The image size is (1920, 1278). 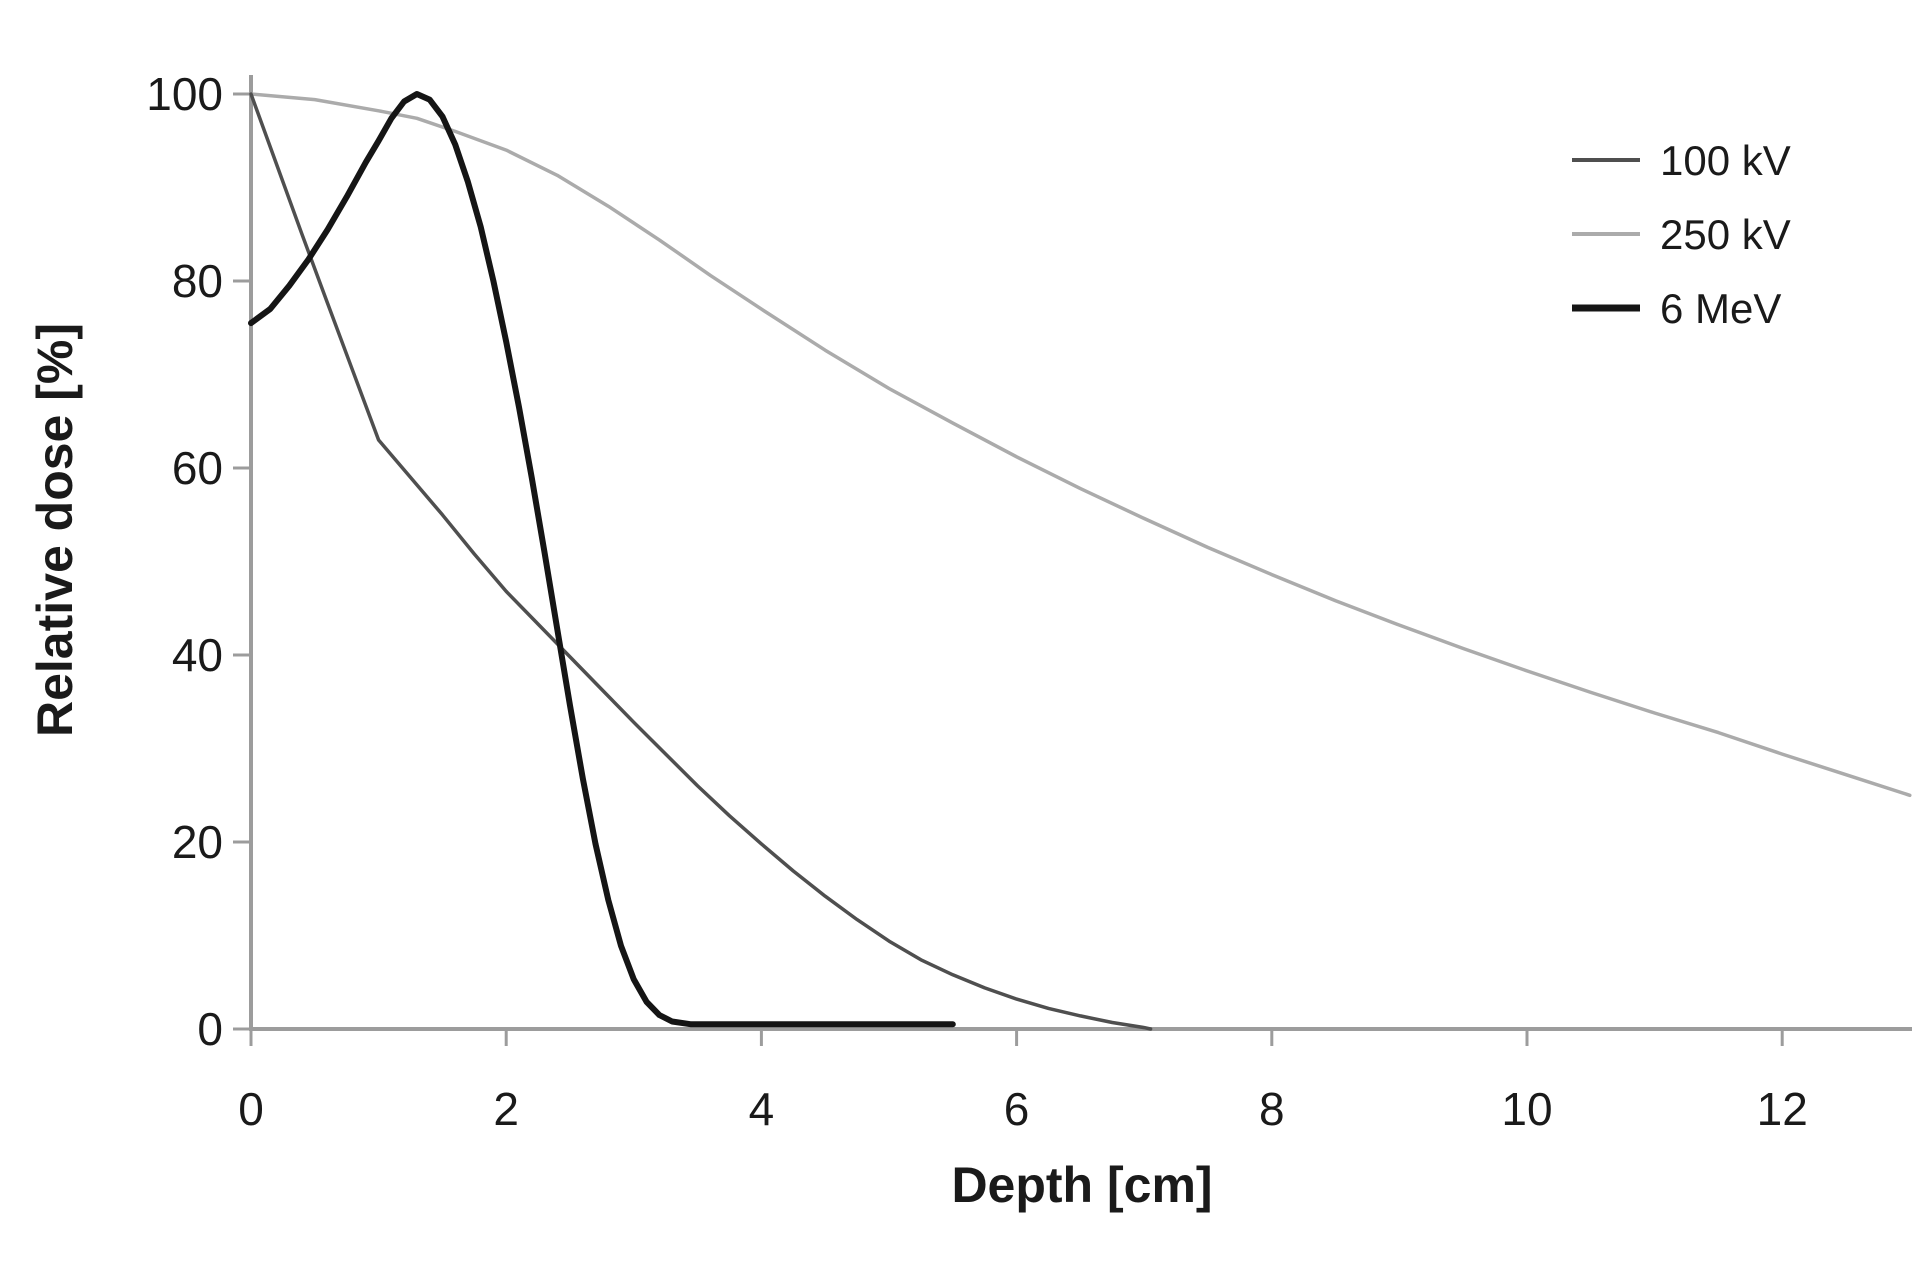 What do you see at coordinates (1017, 1109) in the screenshot?
I see `x-tick-label: 6` at bounding box center [1017, 1109].